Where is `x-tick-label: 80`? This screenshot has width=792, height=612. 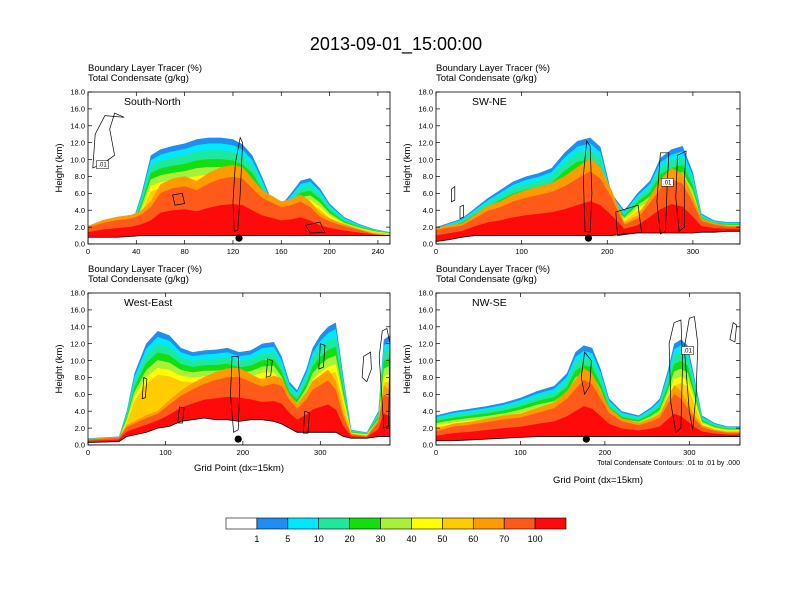 x-tick-label: 80 is located at coordinates (184, 251).